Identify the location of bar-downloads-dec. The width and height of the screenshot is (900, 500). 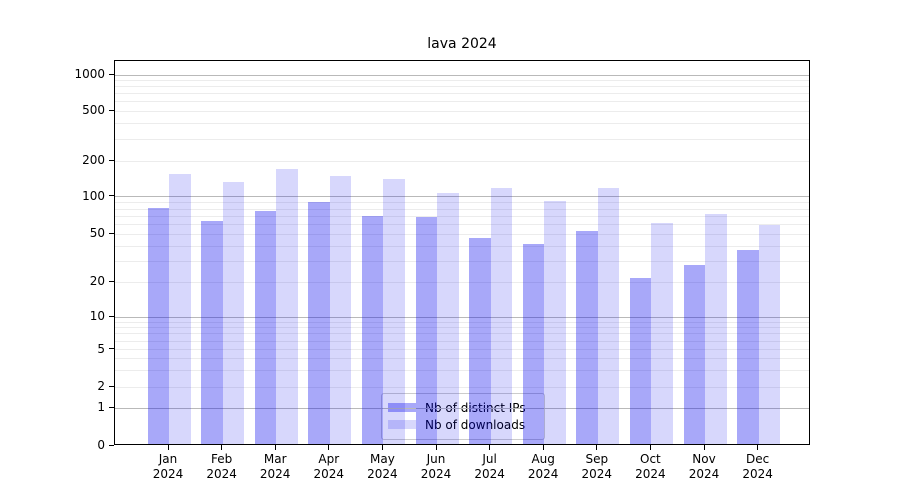
(769, 334).